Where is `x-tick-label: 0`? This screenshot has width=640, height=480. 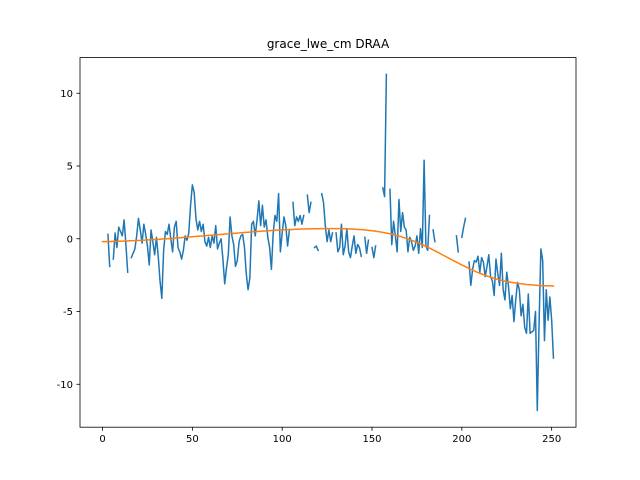
x-tick-label: 0 is located at coordinates (102, 439).